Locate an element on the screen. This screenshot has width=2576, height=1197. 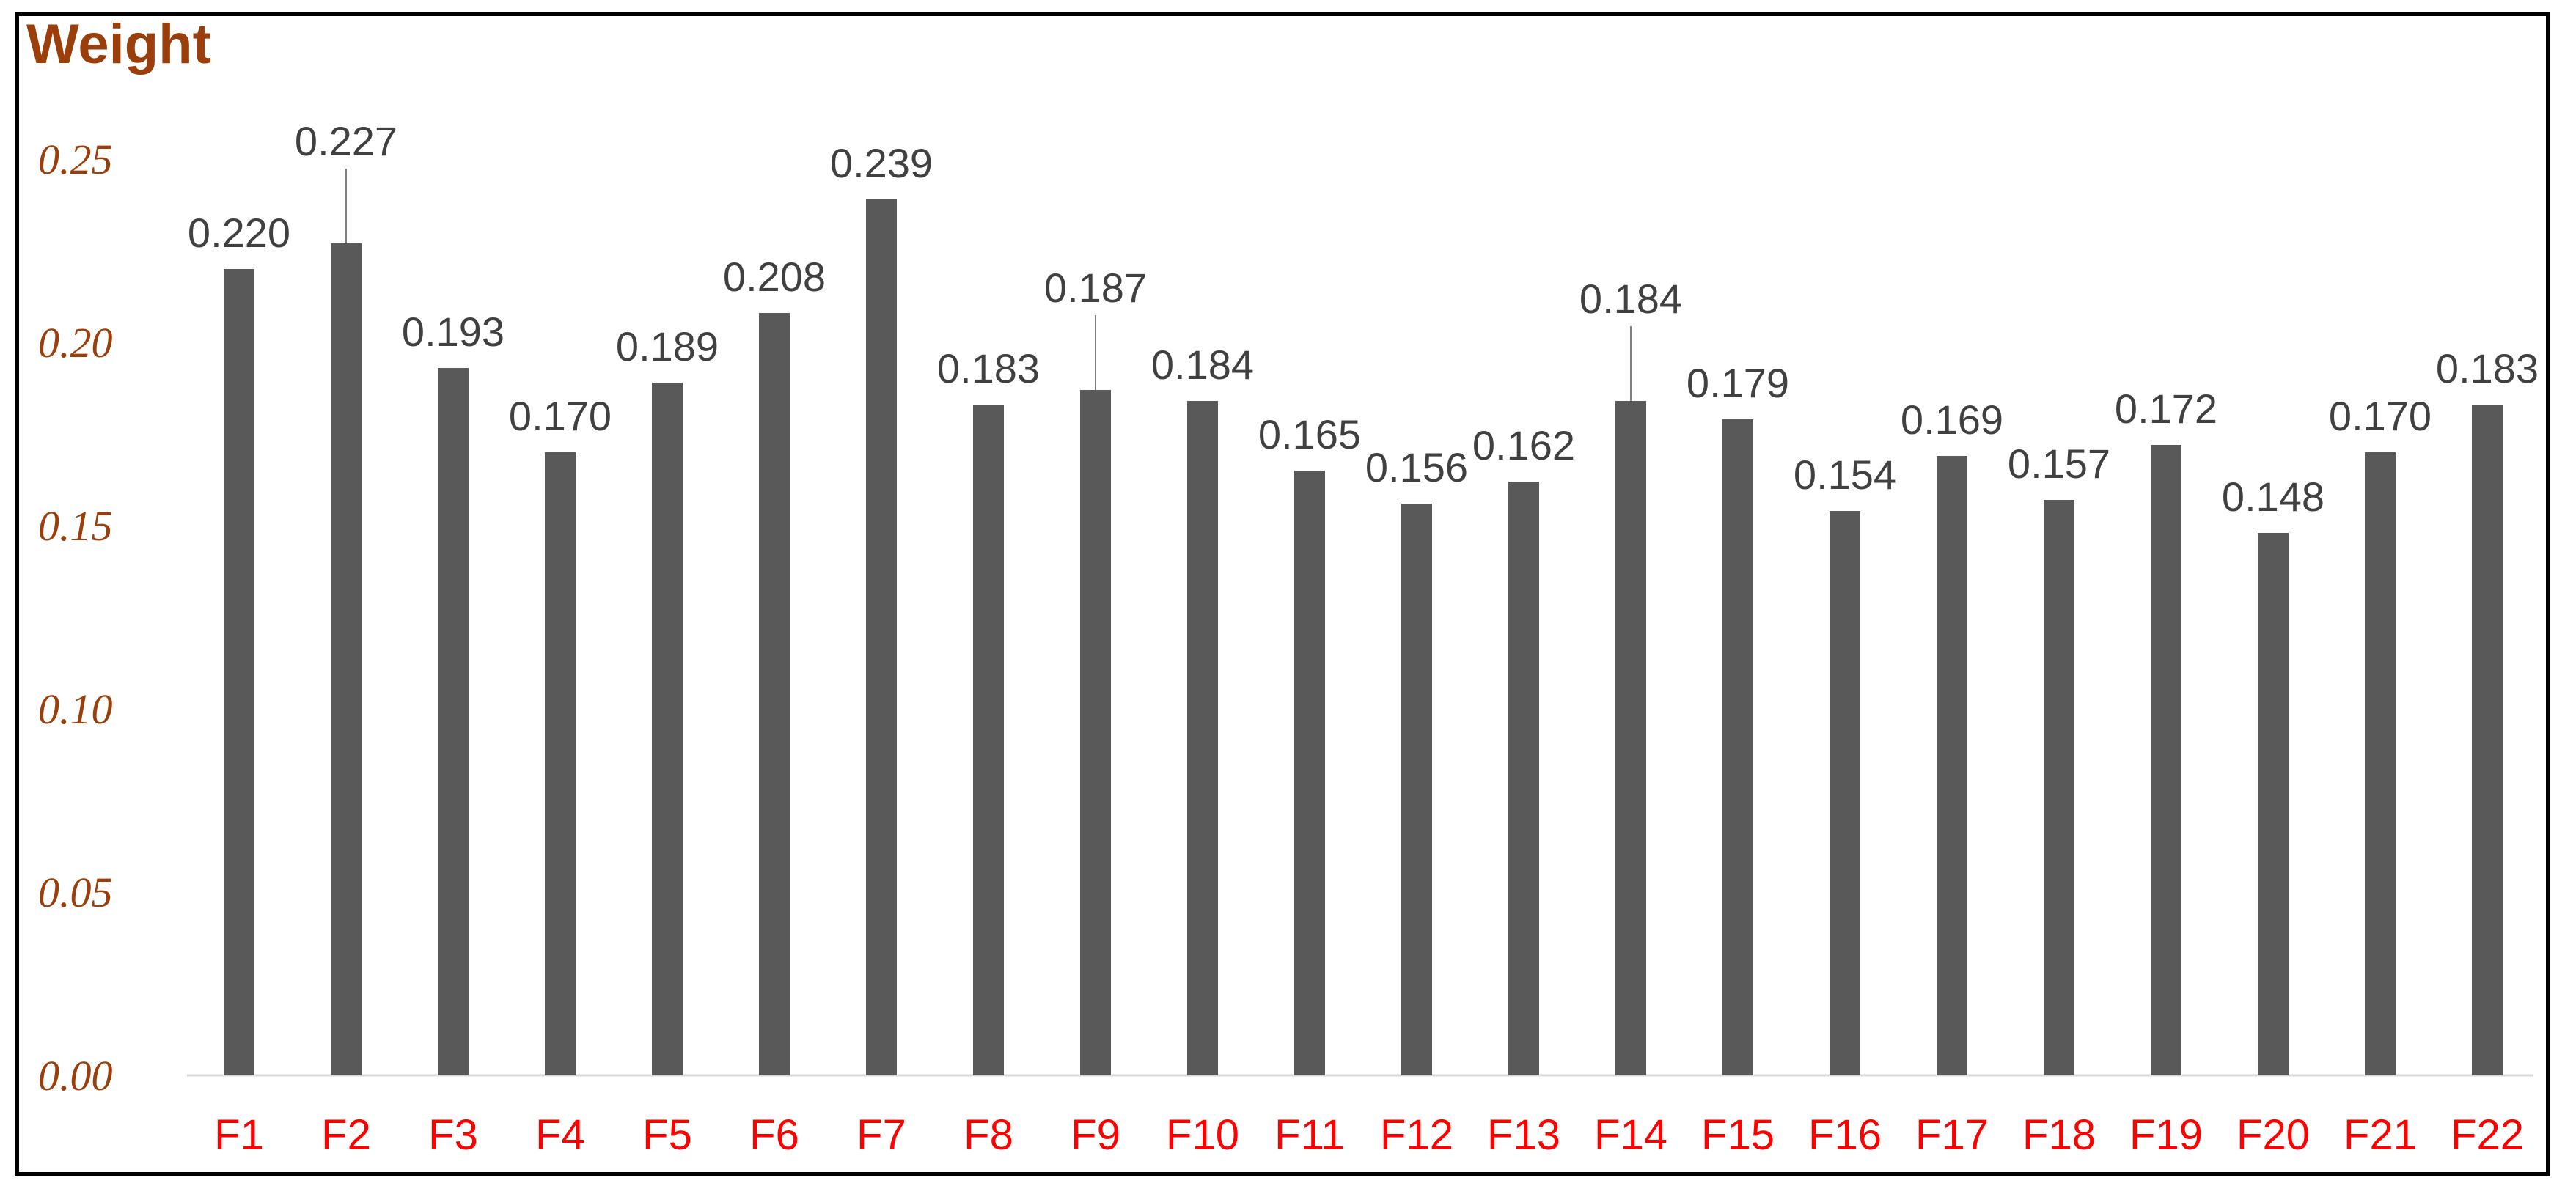
bar-f20 is located at coordinates (2273, 804).